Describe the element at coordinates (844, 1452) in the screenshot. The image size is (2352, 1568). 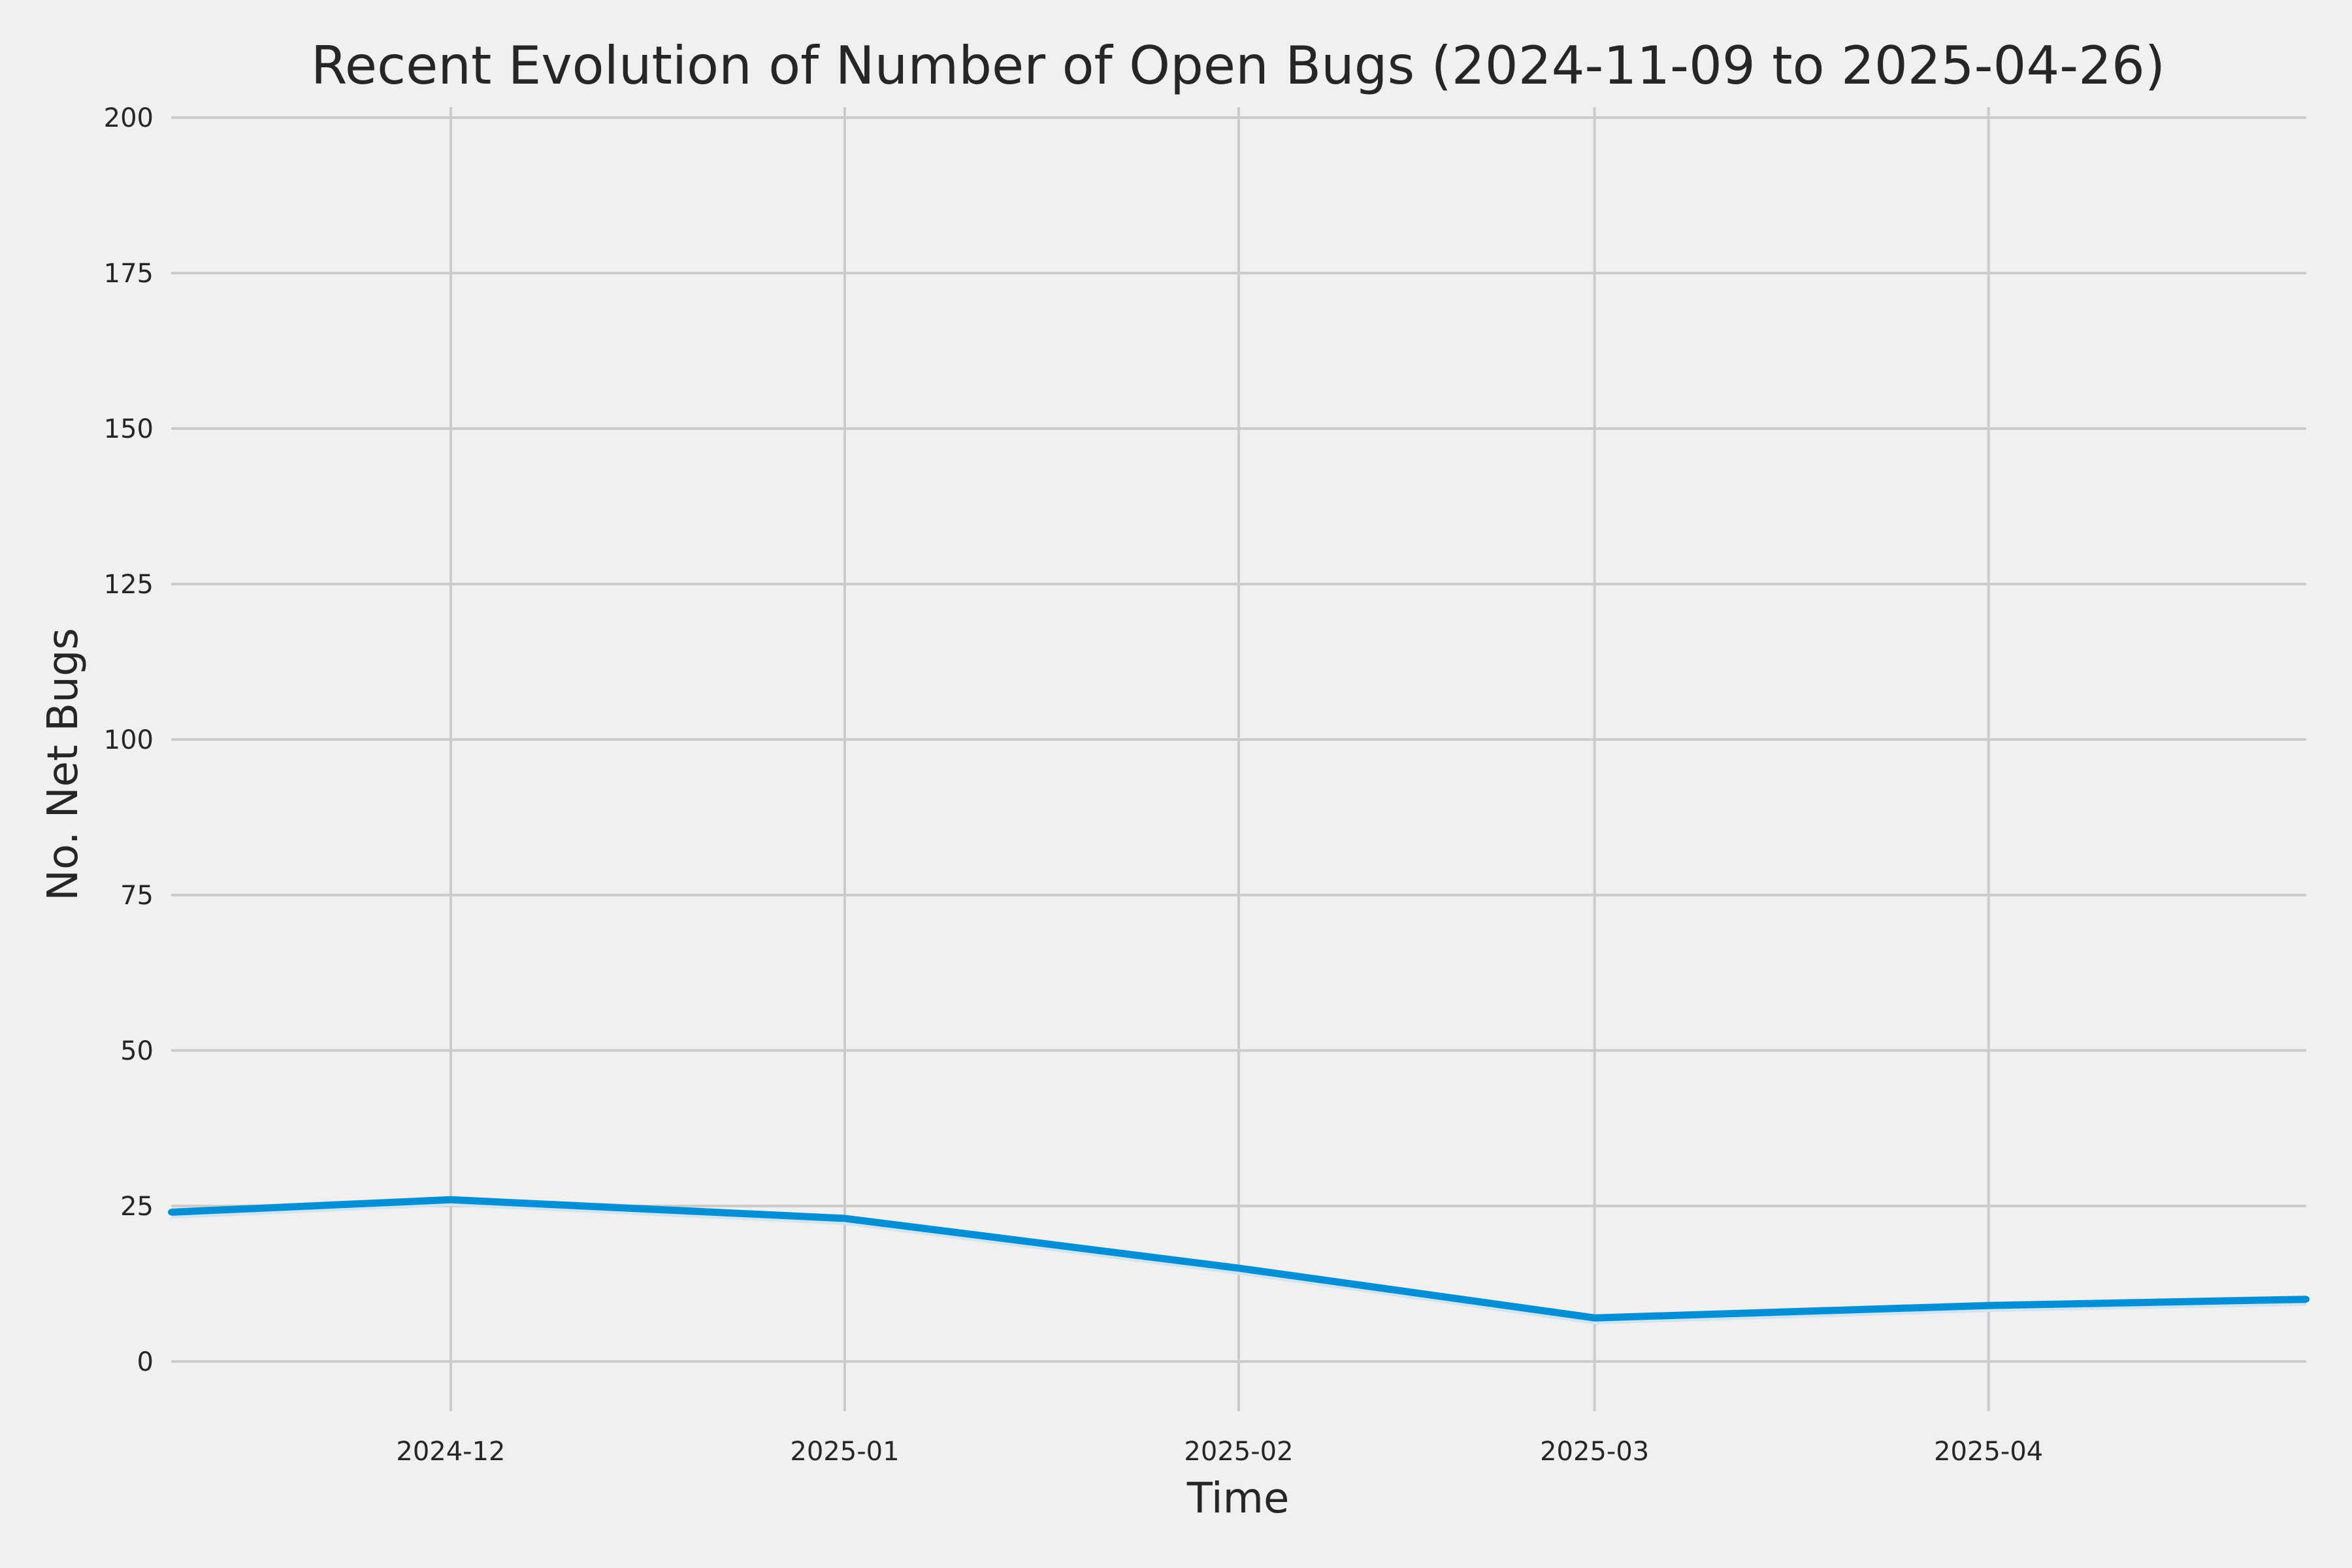
I see `x-tick-label: 2025-01` at that location.